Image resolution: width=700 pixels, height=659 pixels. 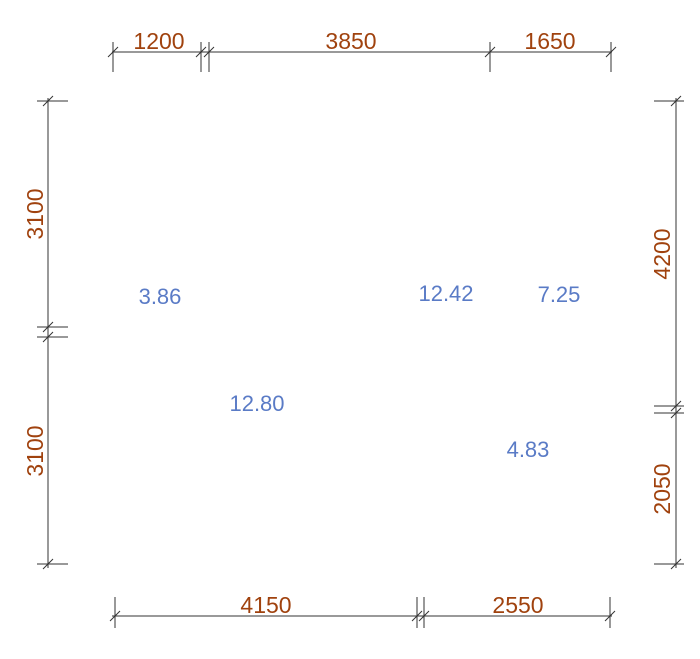 I want to click on top-dimension-label: 3850, so click(x=350, y=41).